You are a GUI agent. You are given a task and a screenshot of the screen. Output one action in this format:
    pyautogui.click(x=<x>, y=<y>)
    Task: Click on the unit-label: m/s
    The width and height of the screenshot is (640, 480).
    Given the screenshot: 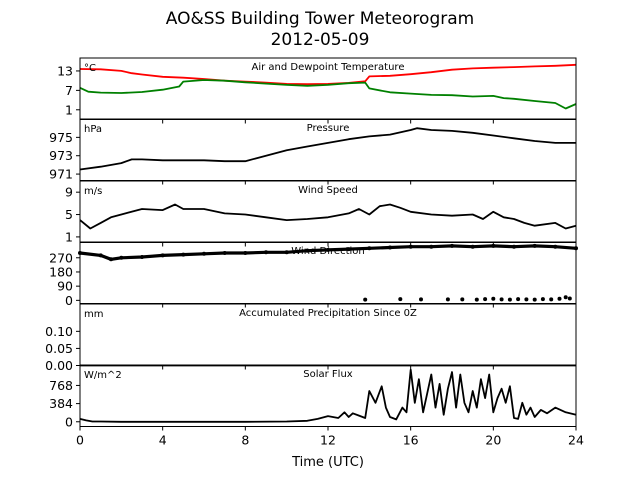 What is the action you would take?
    pyautogui.click(x=93, y=191)
    